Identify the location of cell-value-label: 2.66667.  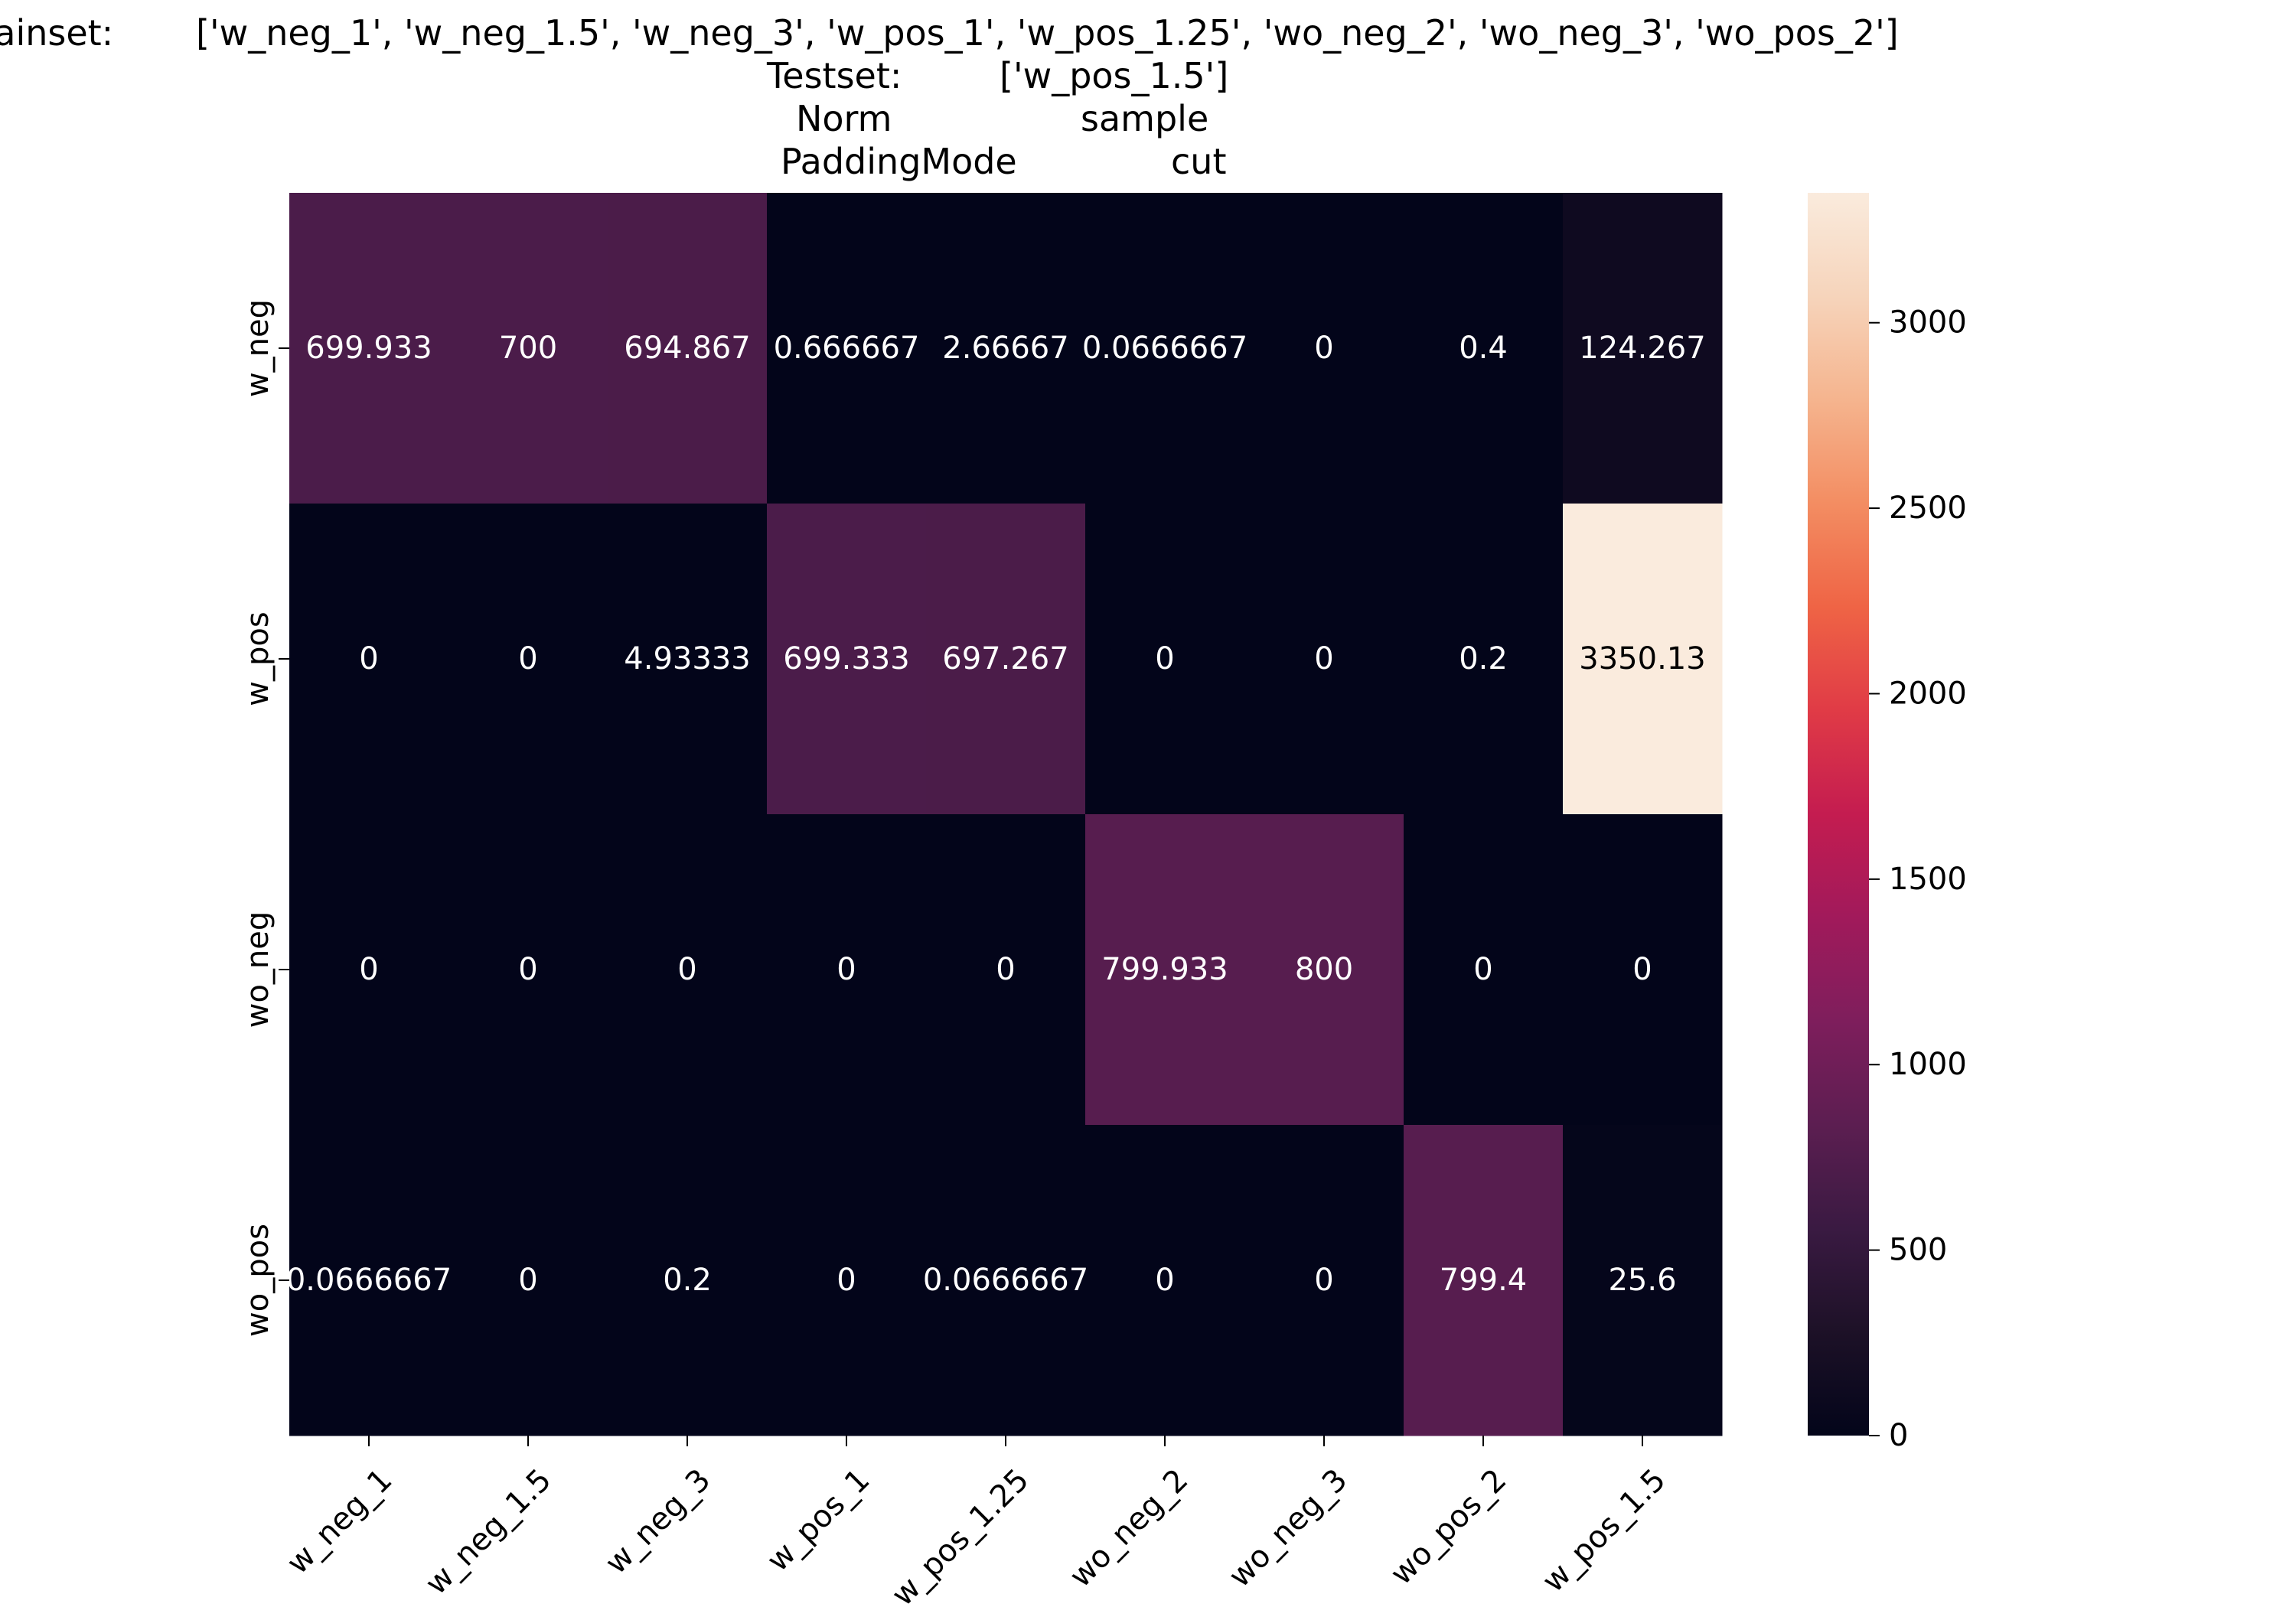
(1005, 348).